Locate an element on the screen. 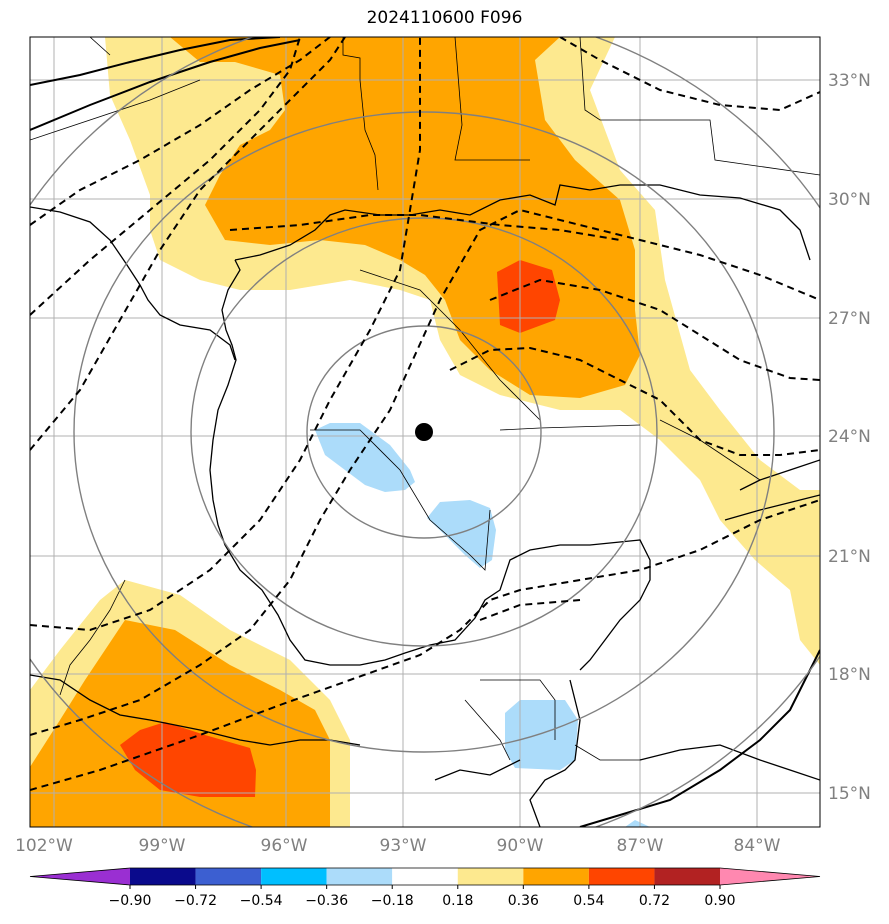  lon-label: 84°W is located at coordinates (757, 846).